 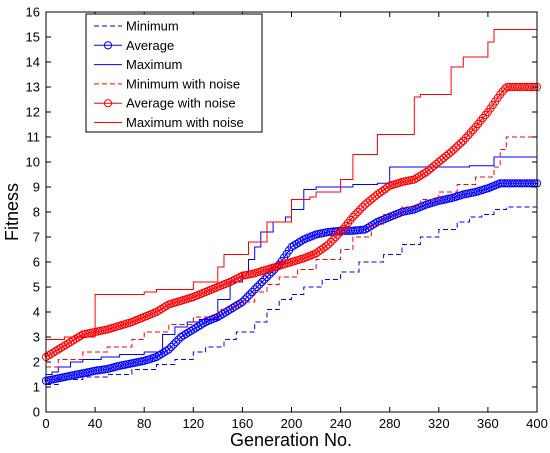 I want to click on x-tick-label: 40, so click(x=95, y=423).